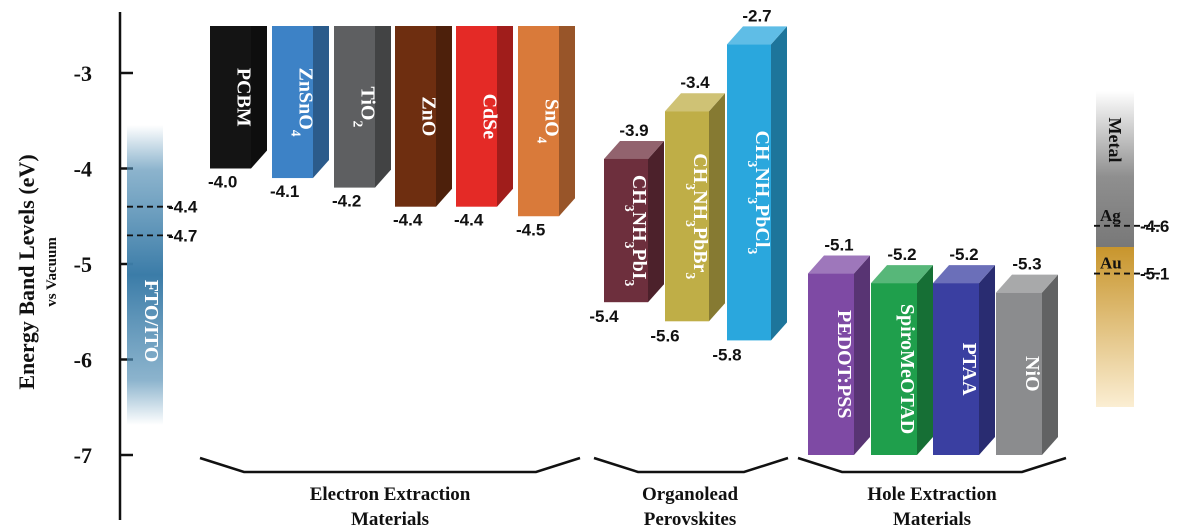  What do you see at coordinates (26, 271) in the screenshot?
I see `y-axis-title: Energy Band Levels (eV)` at bounding box center [26, 271].